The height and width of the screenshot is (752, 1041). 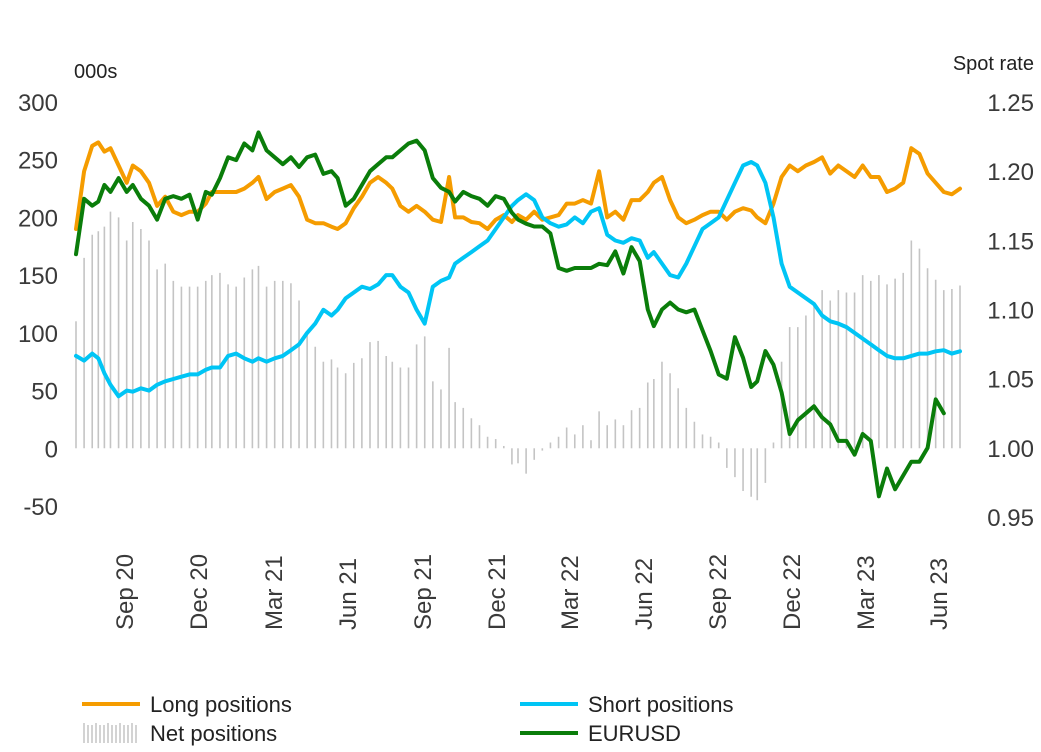 What do you see at coordinates (939, 594) in the screenshot?
I see `x-tick-label: Jun 23` at bounding box center [939, 594].